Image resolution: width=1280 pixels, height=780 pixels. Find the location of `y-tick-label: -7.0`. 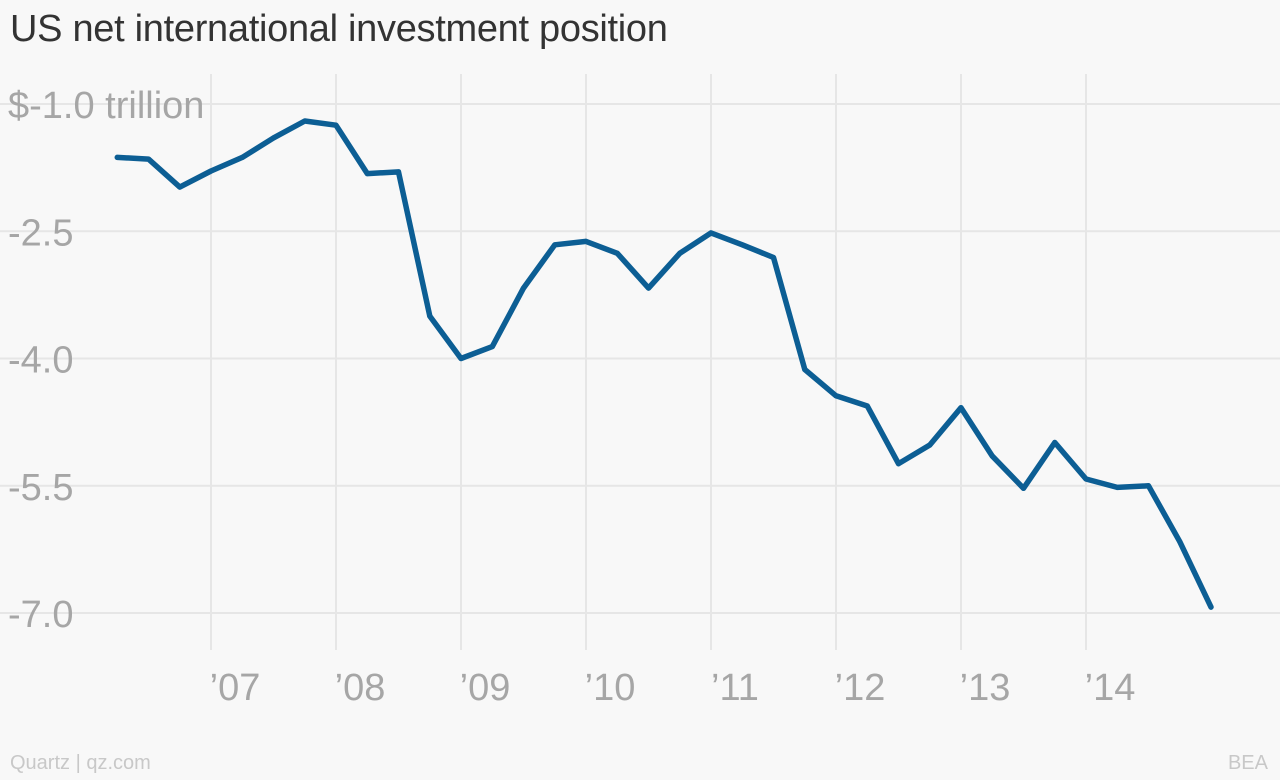

y-tick-label: -7.0 is located at coordinates (40, 615).